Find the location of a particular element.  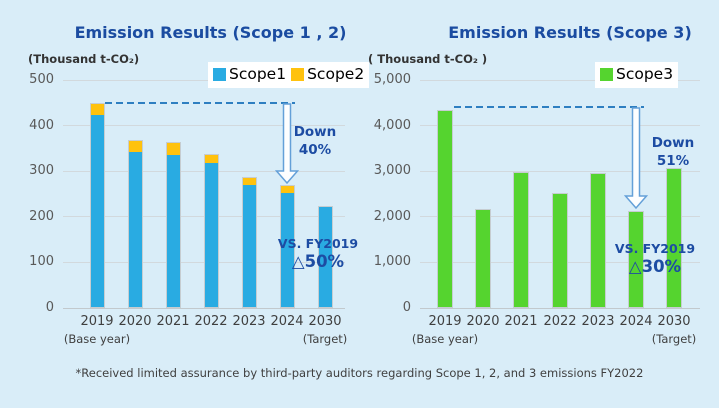

legend: Scope1 Scope2 is located at coordinates (289, 75).